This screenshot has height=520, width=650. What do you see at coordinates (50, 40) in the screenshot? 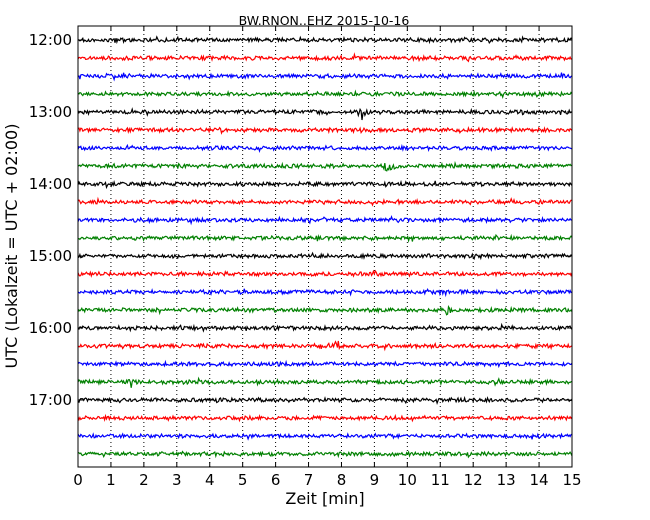
I see `y-tick-label: 12:00` at bounding box center [50, 40].